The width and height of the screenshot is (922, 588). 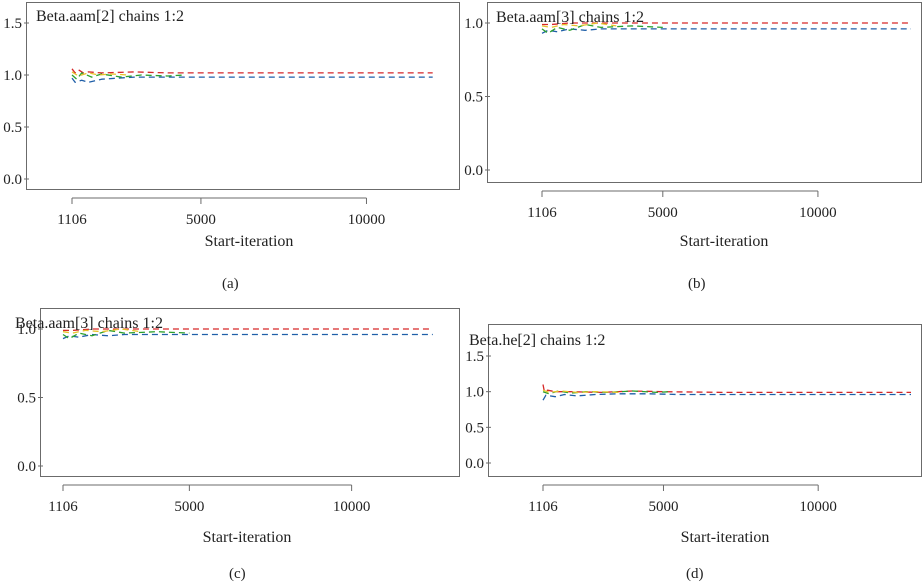 What do you see at coordinates (695, 574) in the screenshot?
I see `caption-d: (d)` at bounding box center [695, 574].